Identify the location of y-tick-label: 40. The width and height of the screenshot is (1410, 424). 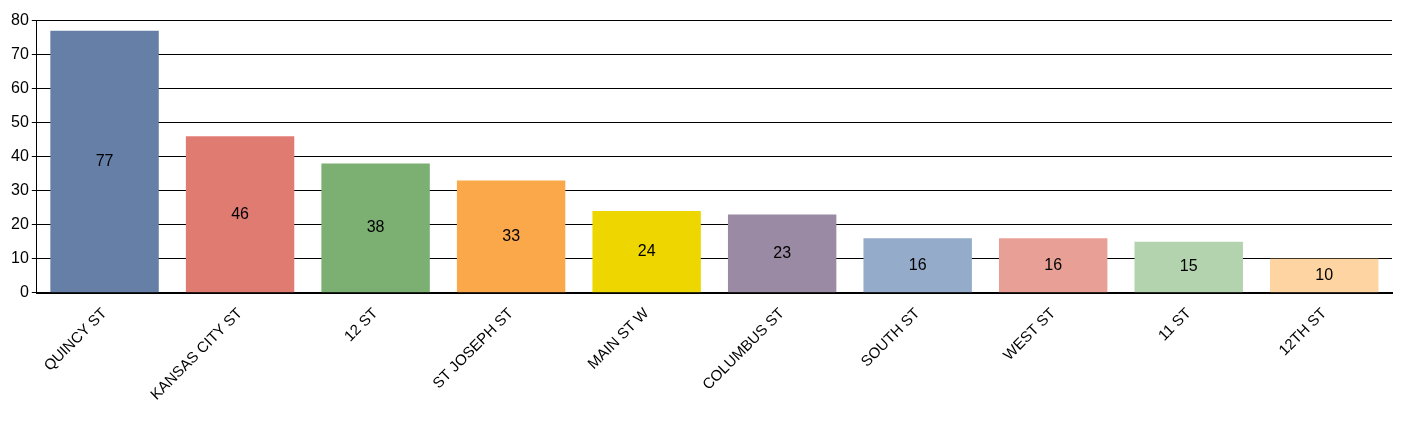
(20, 156).